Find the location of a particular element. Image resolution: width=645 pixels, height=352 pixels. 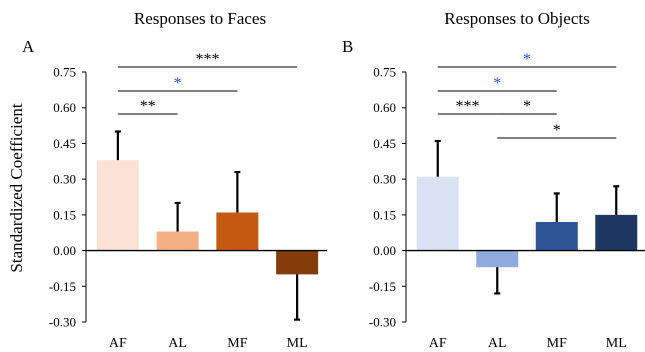

chart-title: Responses to Faces is located at coordinates (200, 18).